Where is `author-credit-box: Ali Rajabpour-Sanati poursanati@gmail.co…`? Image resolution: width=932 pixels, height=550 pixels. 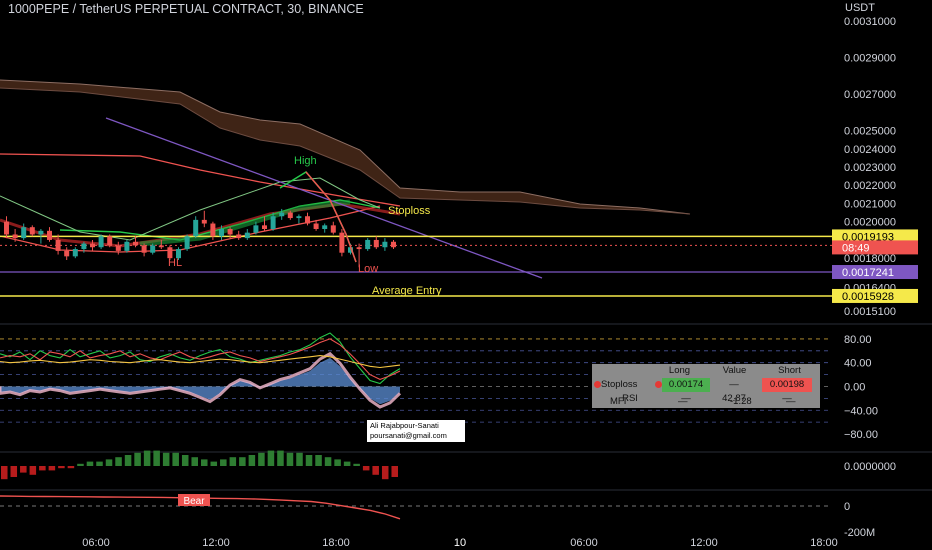
author-credit-box: Ali Rajabpour-Sanati poursanati@gmail.co… is located at coordinates (416, 431).